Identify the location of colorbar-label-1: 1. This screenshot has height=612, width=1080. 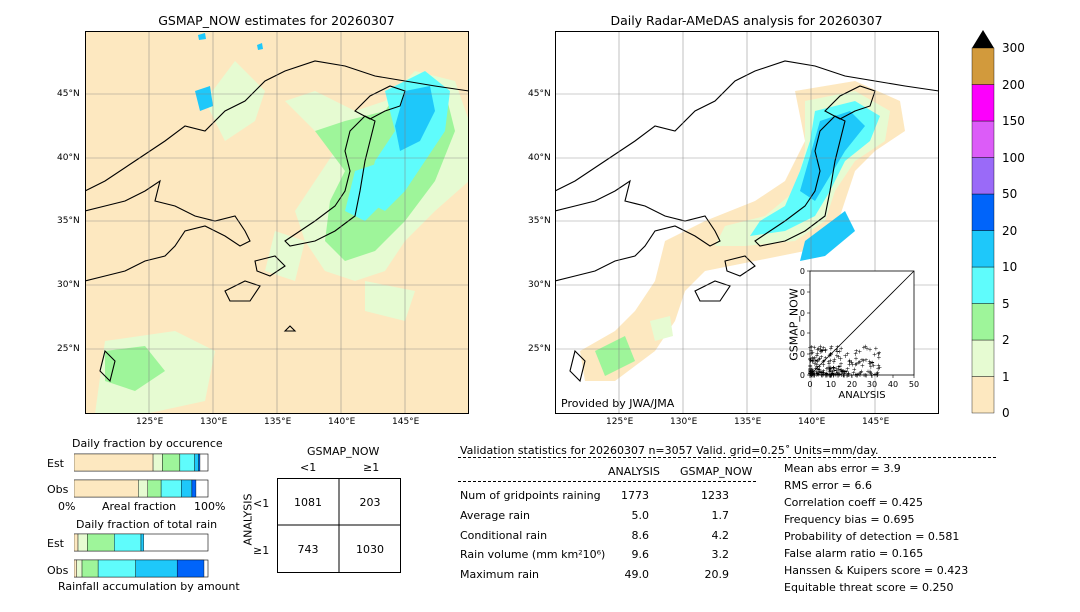
(1006, 376).